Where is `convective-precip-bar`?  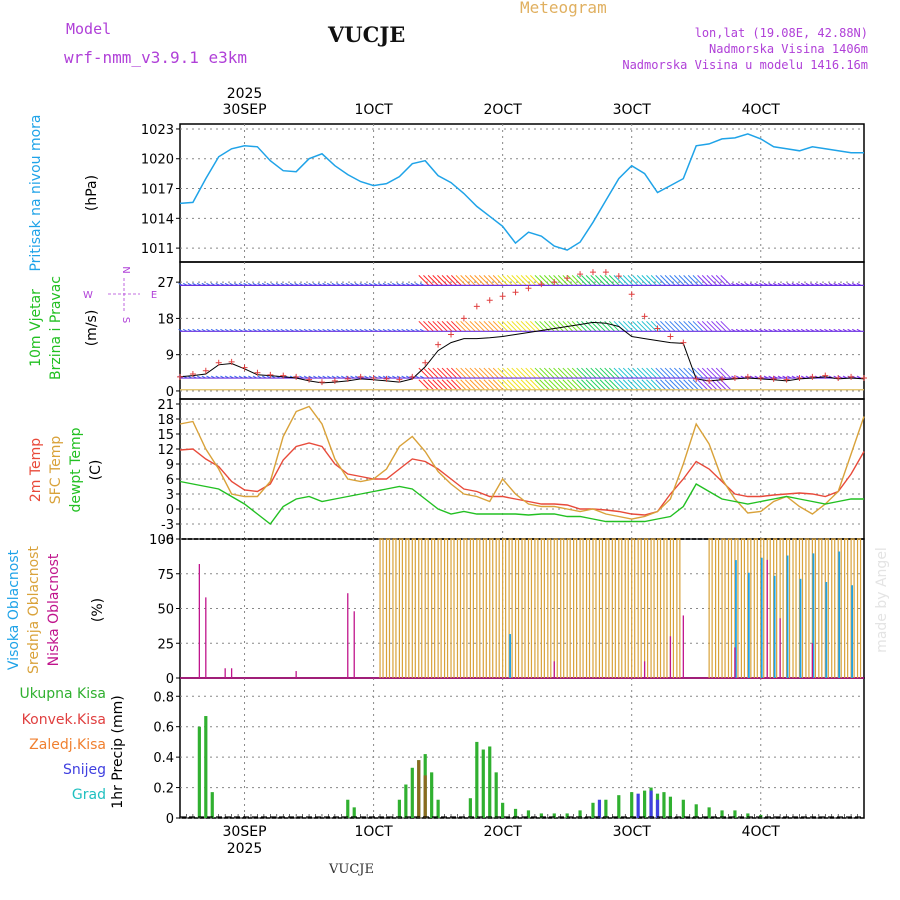 convective-precip-bar is located at coordinates (425, 796).